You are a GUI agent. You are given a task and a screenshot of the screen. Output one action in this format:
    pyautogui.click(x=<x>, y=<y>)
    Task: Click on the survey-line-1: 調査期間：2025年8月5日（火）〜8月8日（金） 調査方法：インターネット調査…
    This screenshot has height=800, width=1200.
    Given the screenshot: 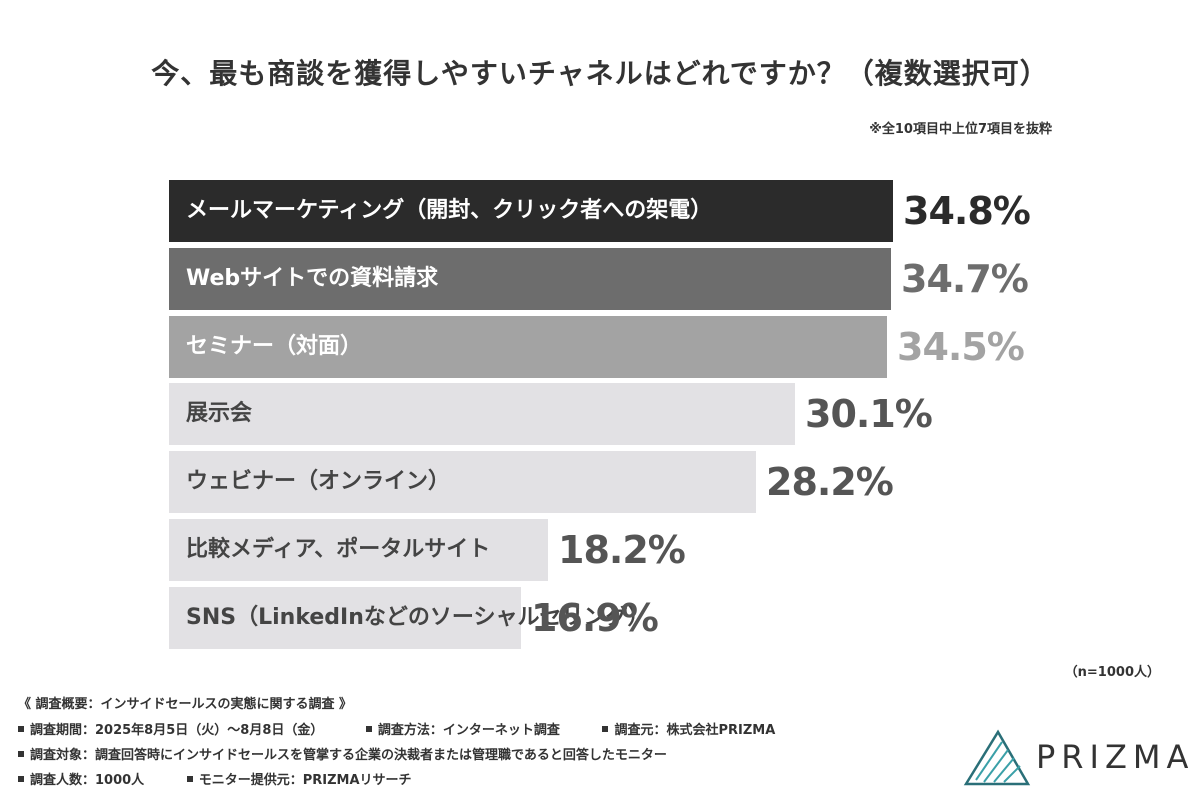 What is the action you would take?
    pyautogui.click(x=415, y=728)
    